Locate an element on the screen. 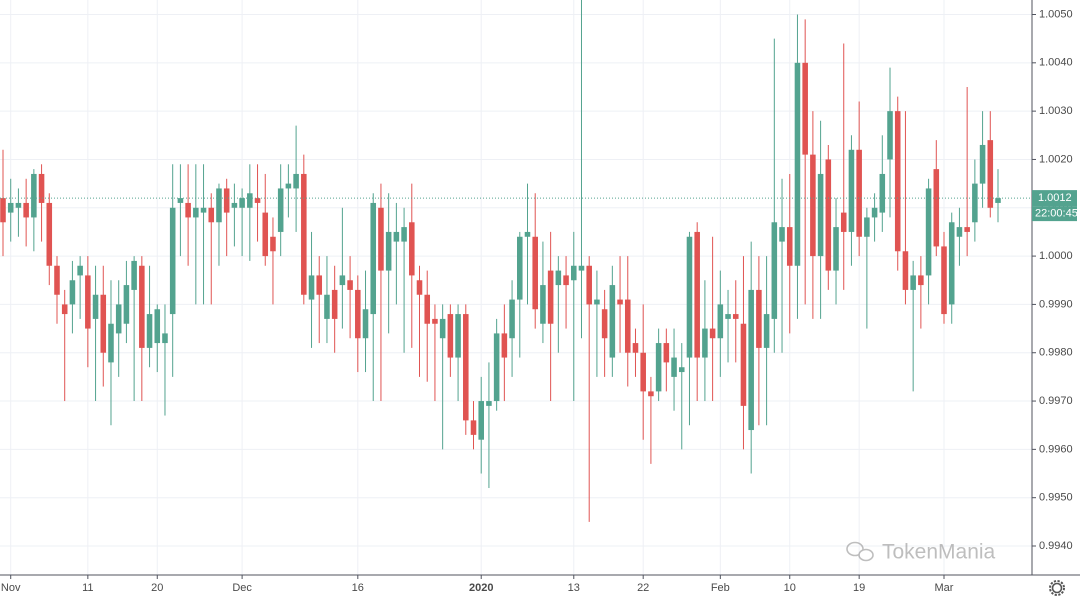 This screenshot has height=597, width=1080. countdown-label: 22:00:45 is located at coordinates (1056, 214).